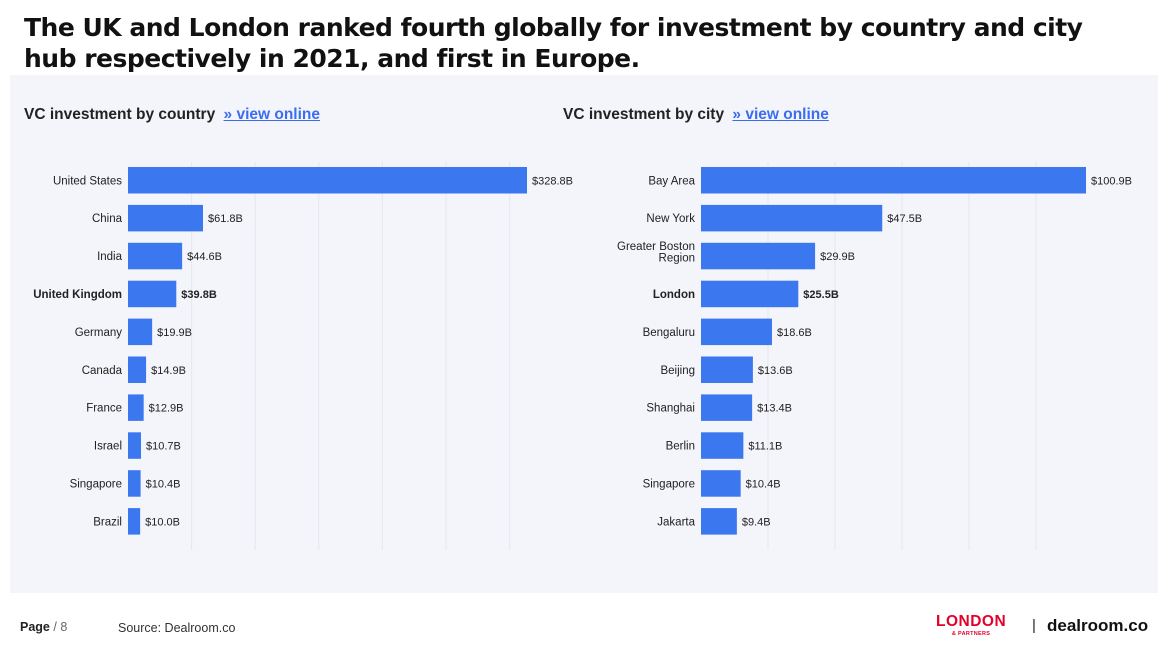  Describe the element at coordinates (110, 257) in the screenshot. I see `category-label-india: India` at that location.